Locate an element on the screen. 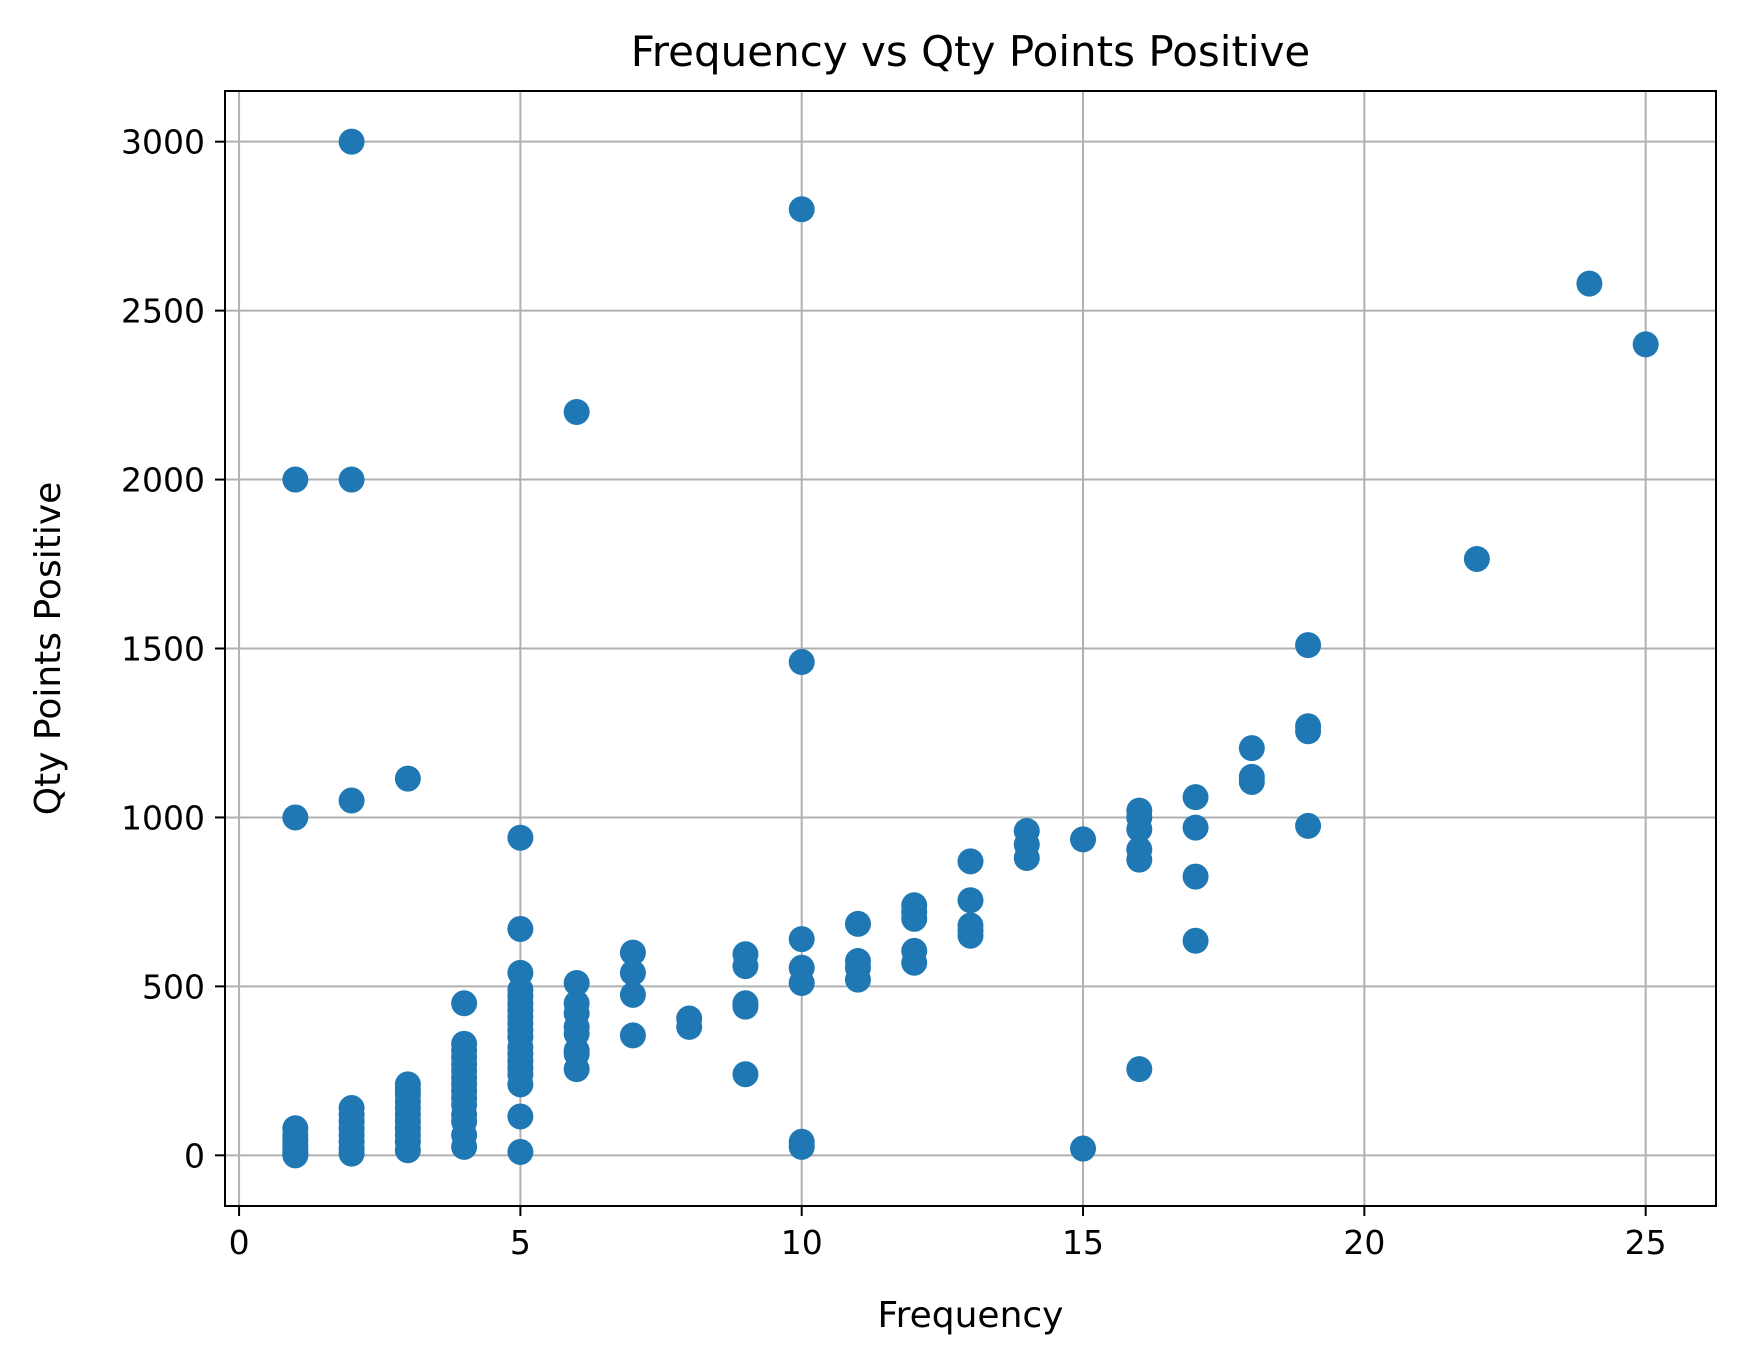 The height and width of the screenshot is (1361, 1741). x-tick-label: 5 is located at coordinates (520, 1242).